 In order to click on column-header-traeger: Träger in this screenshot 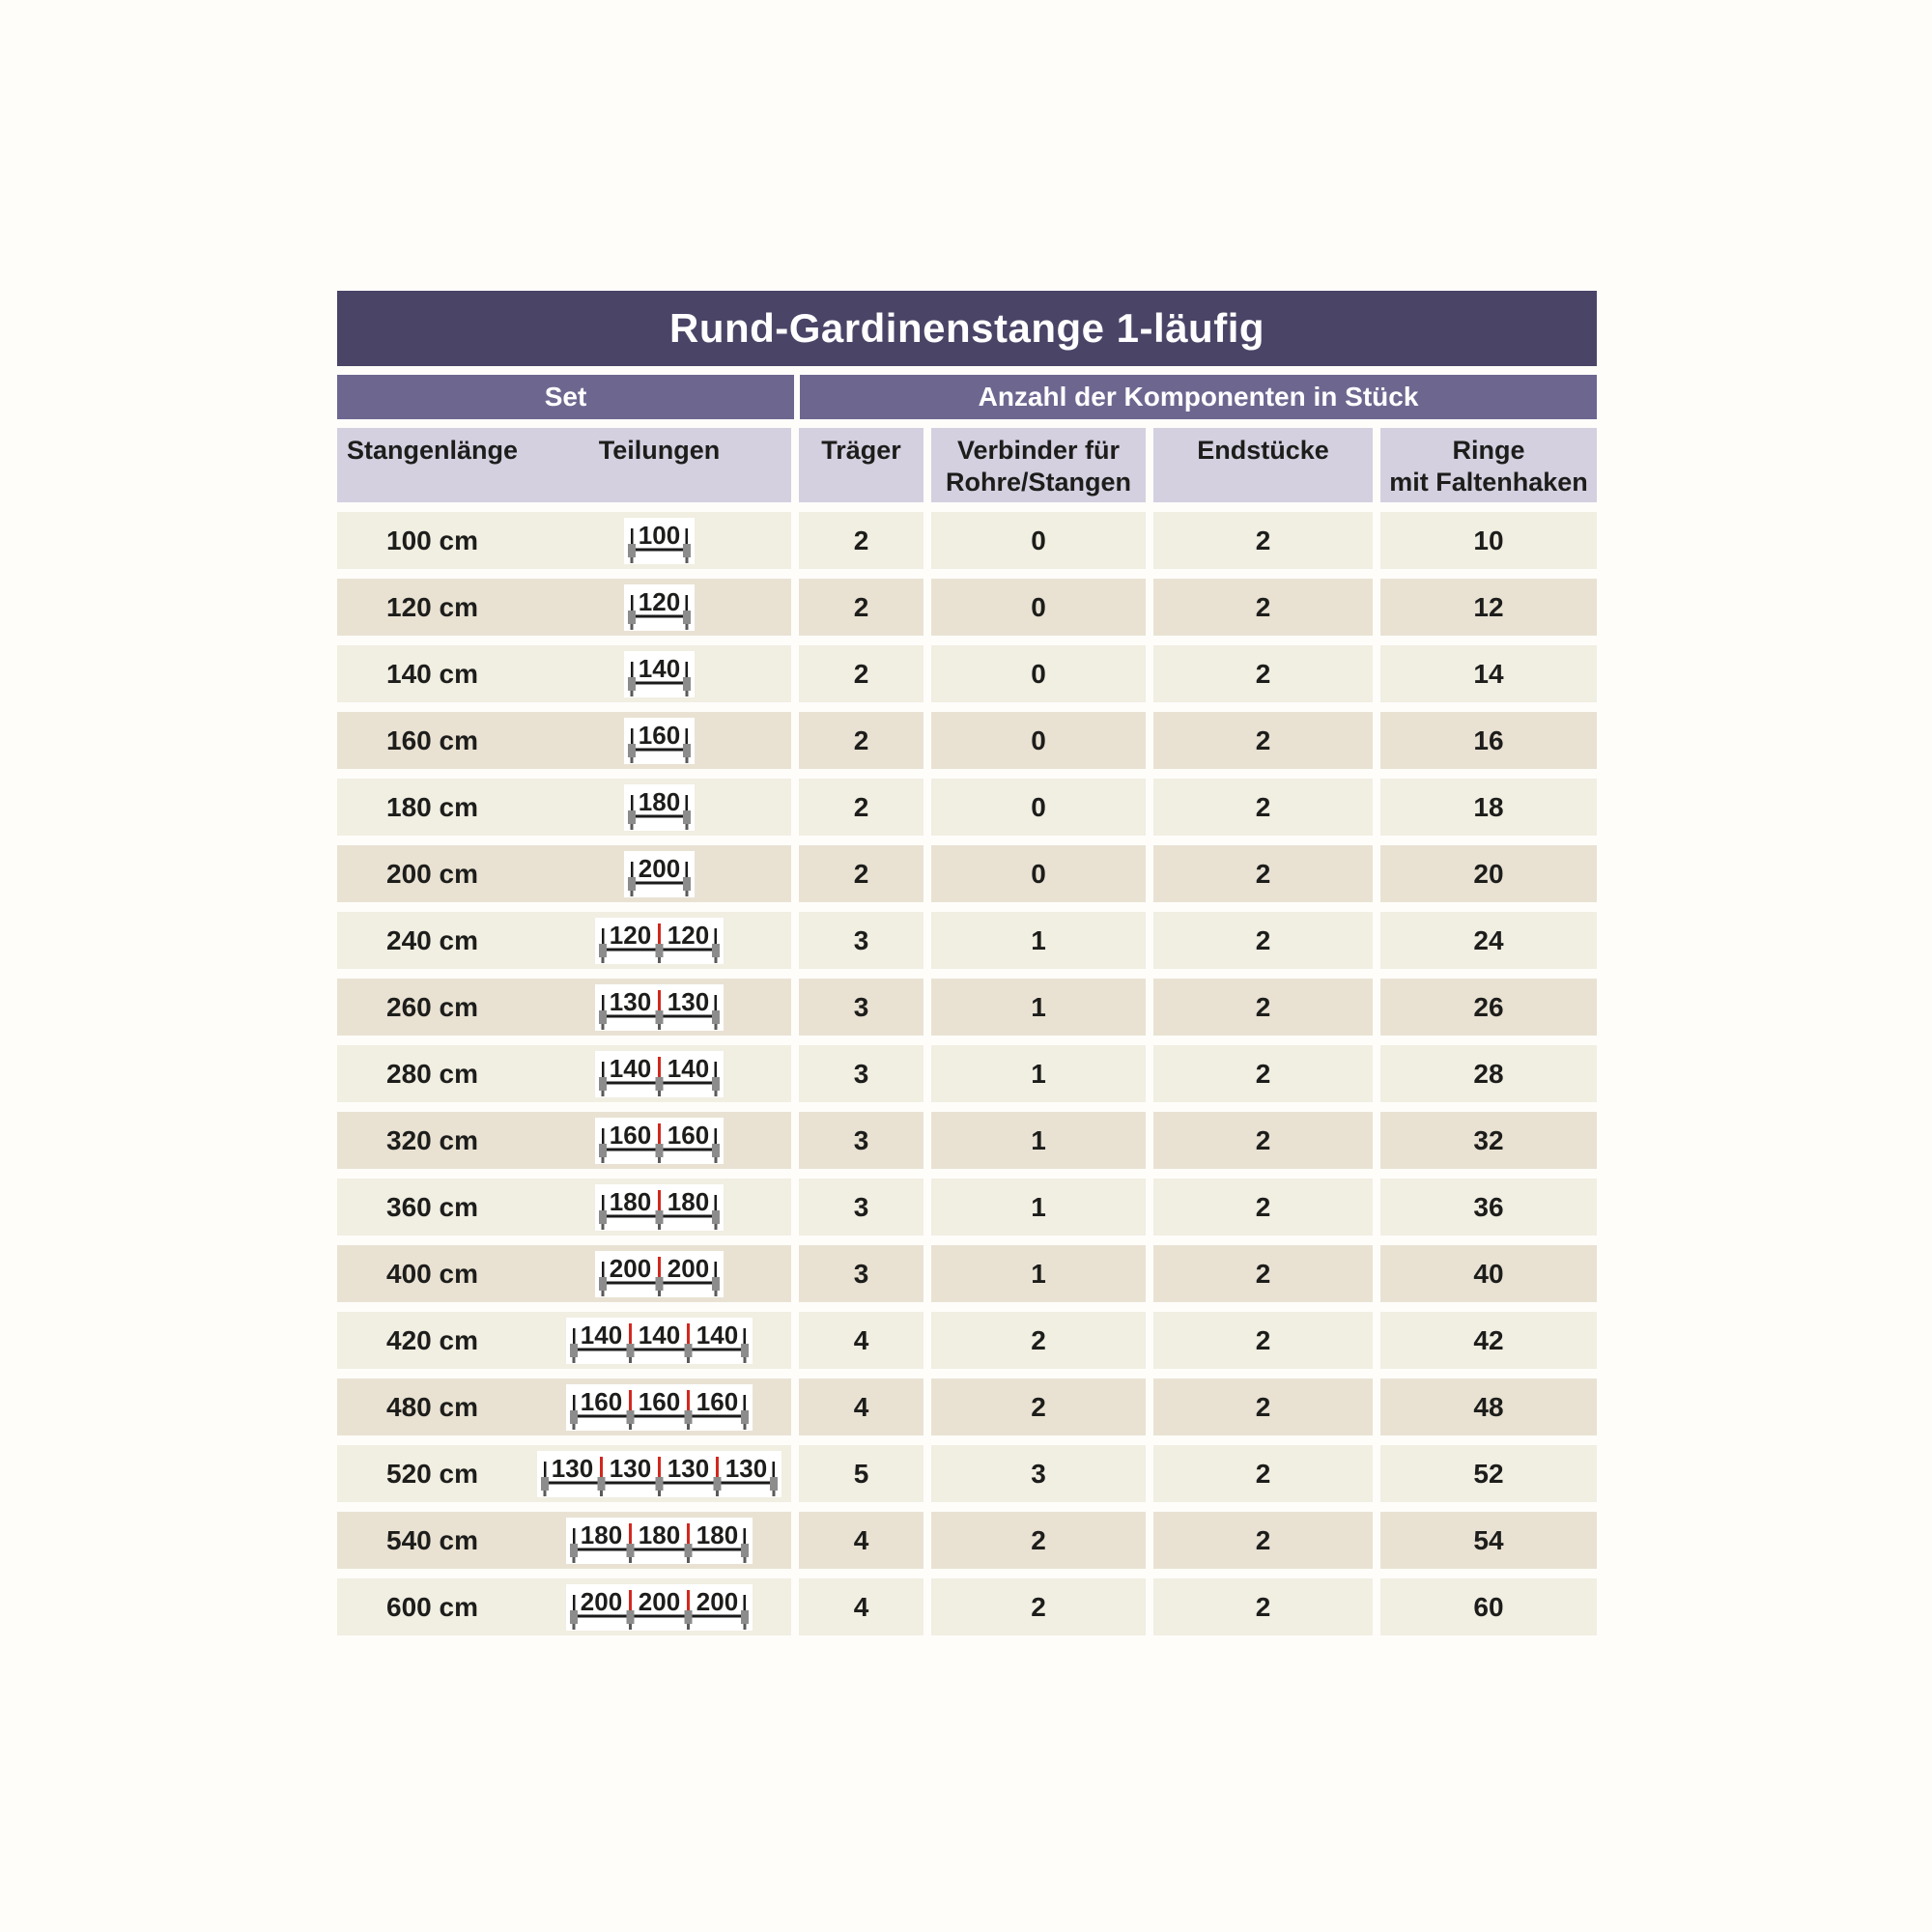, I will do `click(861, 465)`.